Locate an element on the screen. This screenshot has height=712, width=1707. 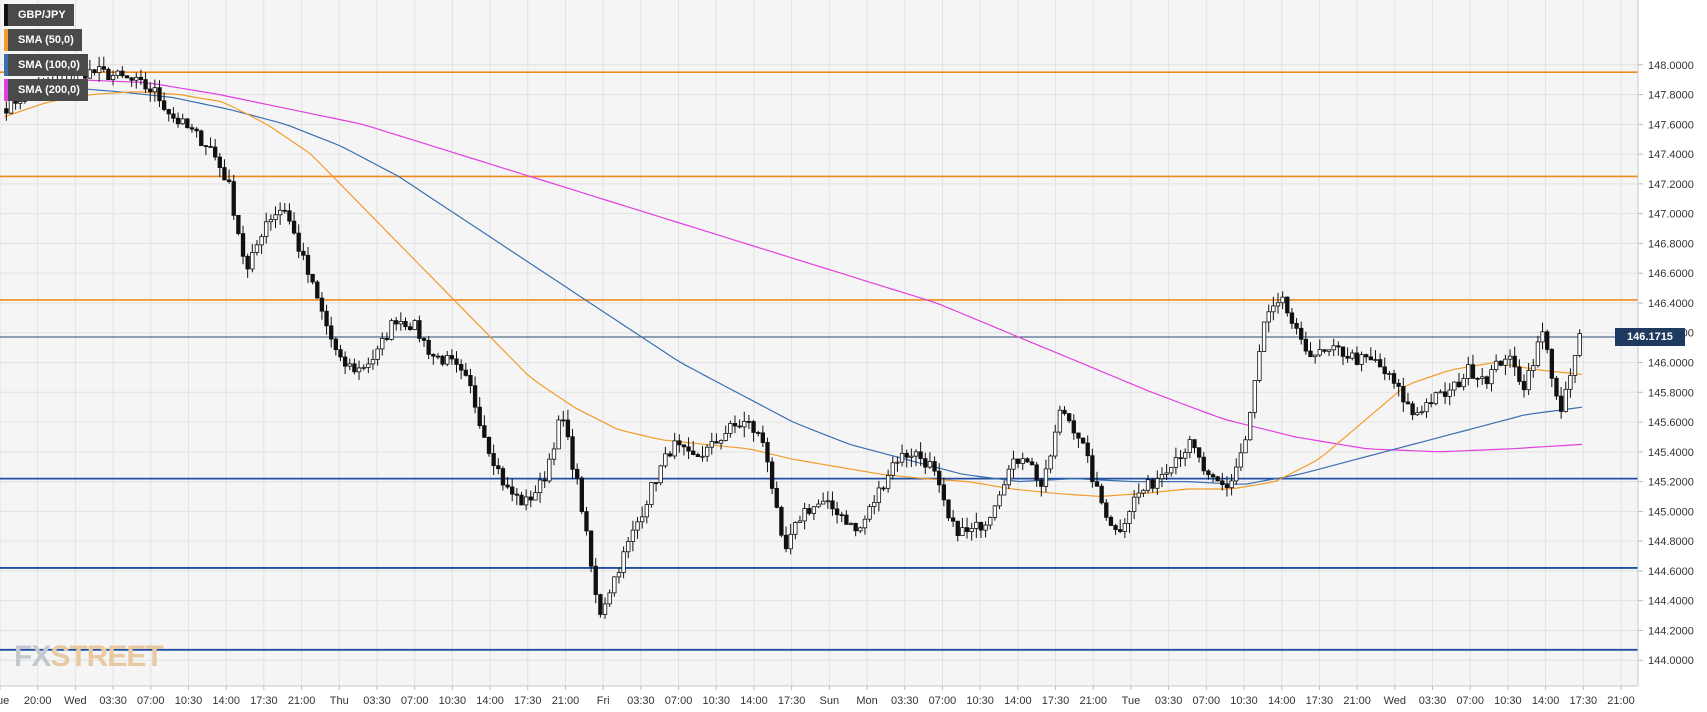
x-tick-label: Tue is located at coordinates (1131, 701).